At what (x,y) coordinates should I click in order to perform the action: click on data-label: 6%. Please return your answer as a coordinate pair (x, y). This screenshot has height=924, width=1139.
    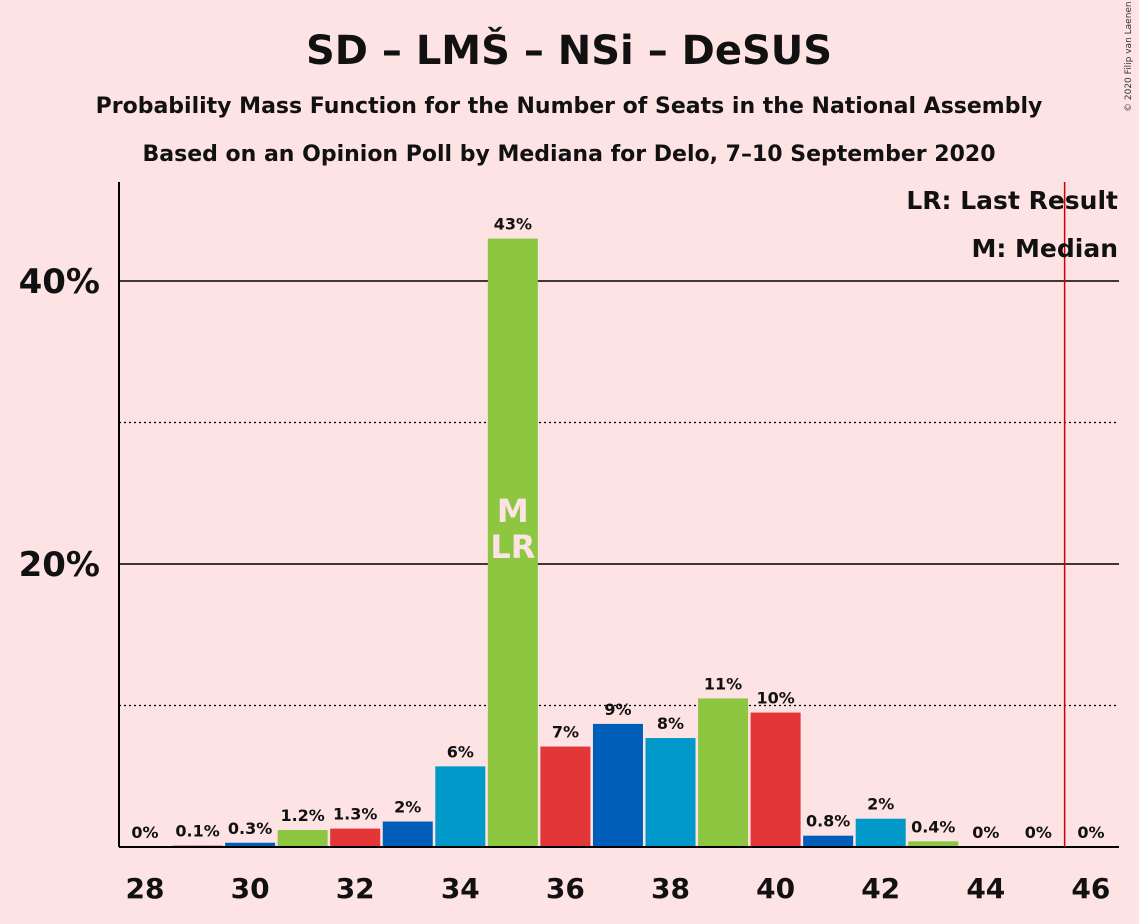
    Looking at the image, I should click on (460, 751).